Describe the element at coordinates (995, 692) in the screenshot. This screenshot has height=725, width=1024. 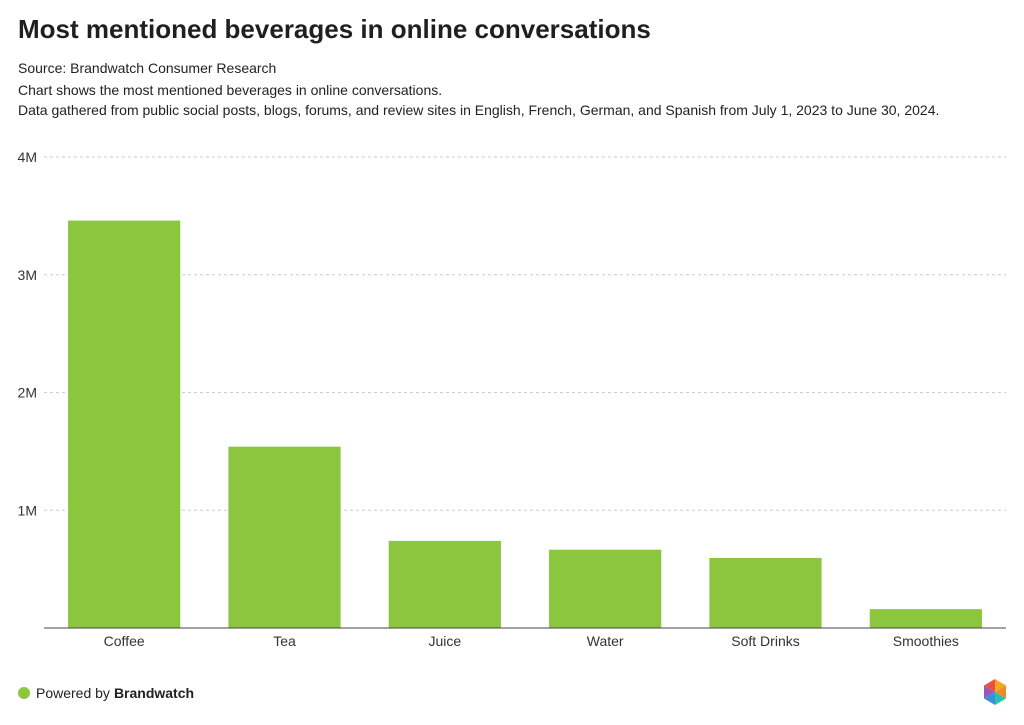
I see `brandwatch-logo-icon` at that location.